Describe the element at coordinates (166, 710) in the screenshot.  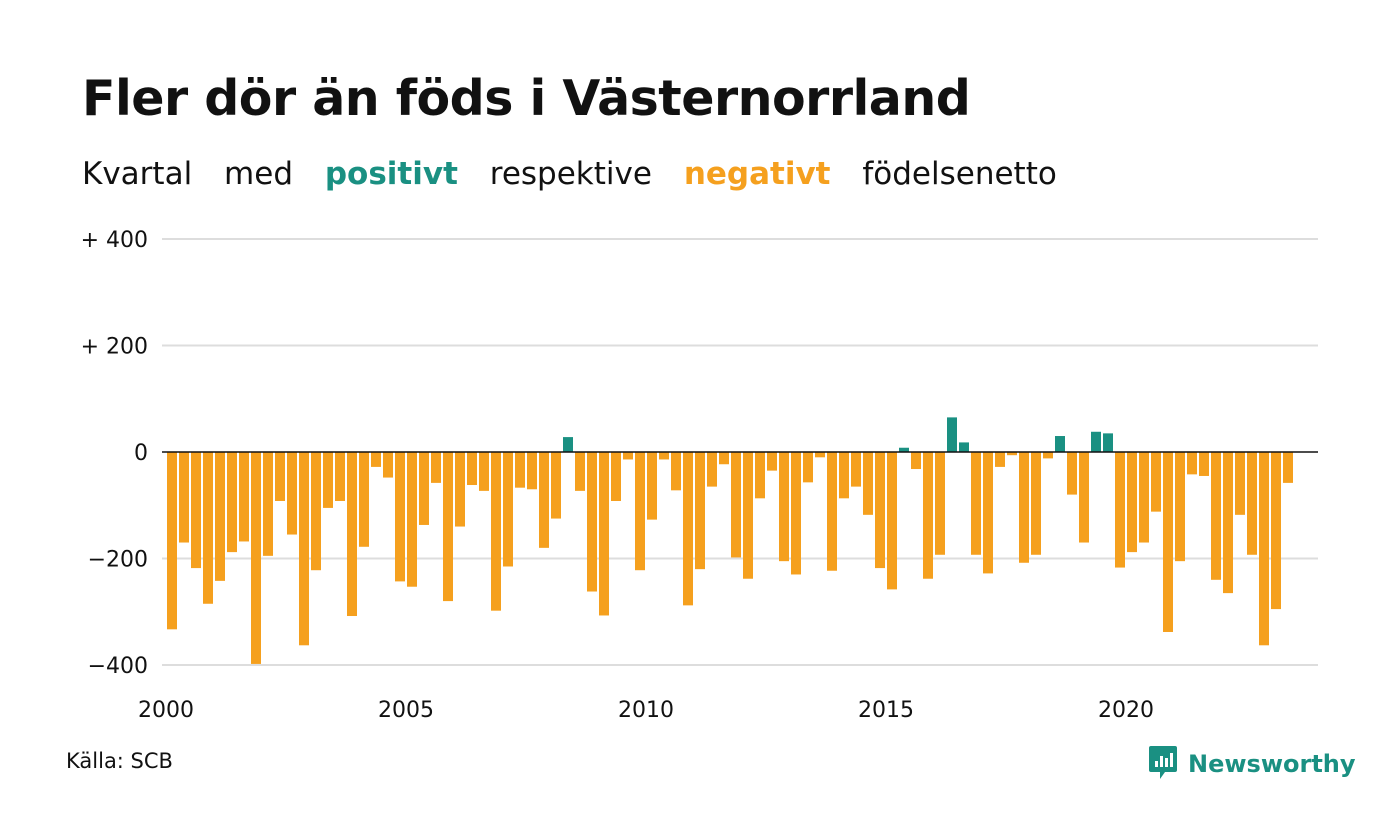
I see `x-tick-label: 2000` at that location.